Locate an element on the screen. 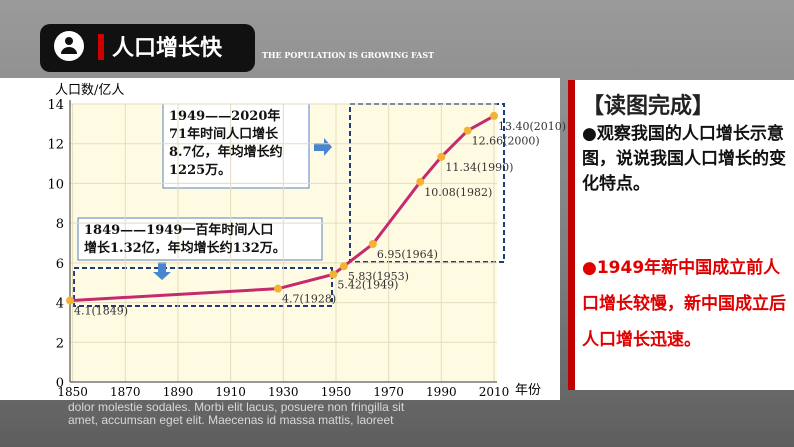 The width and height of the screenshot is (794, 447). y-axis-label: 人口数/亿人 is located at coordinates (89, 90).